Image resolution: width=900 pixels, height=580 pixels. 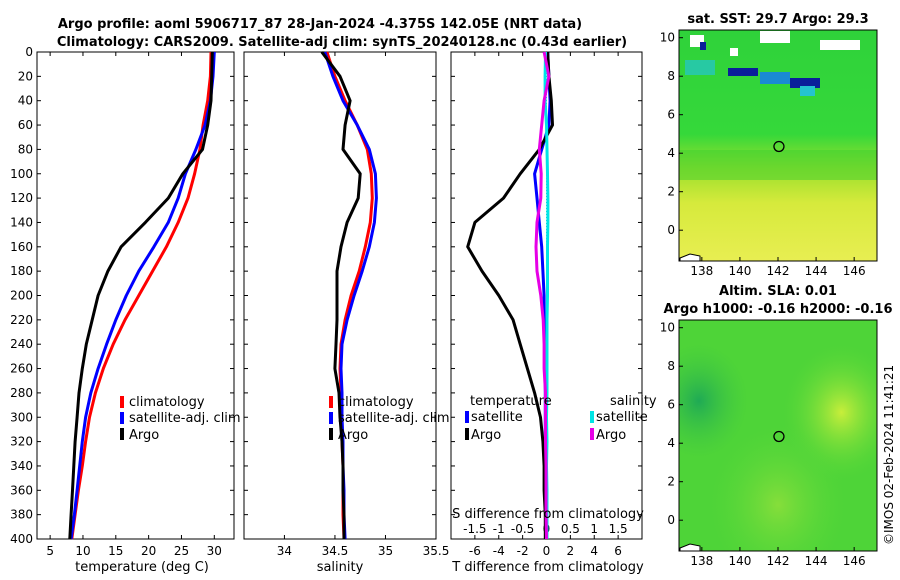 I want to click on sst-map, so click(x=778, y=145).